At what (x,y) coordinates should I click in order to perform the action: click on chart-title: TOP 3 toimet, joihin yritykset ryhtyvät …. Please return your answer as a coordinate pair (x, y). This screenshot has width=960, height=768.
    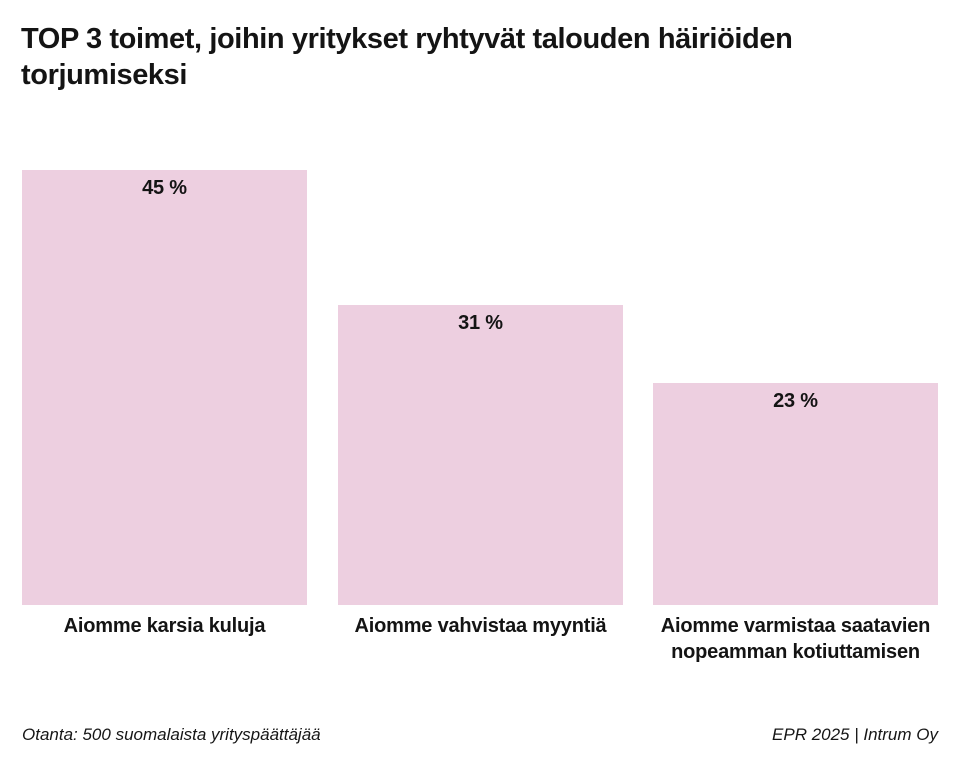
    Looking at the image, I should click on (407, 57).